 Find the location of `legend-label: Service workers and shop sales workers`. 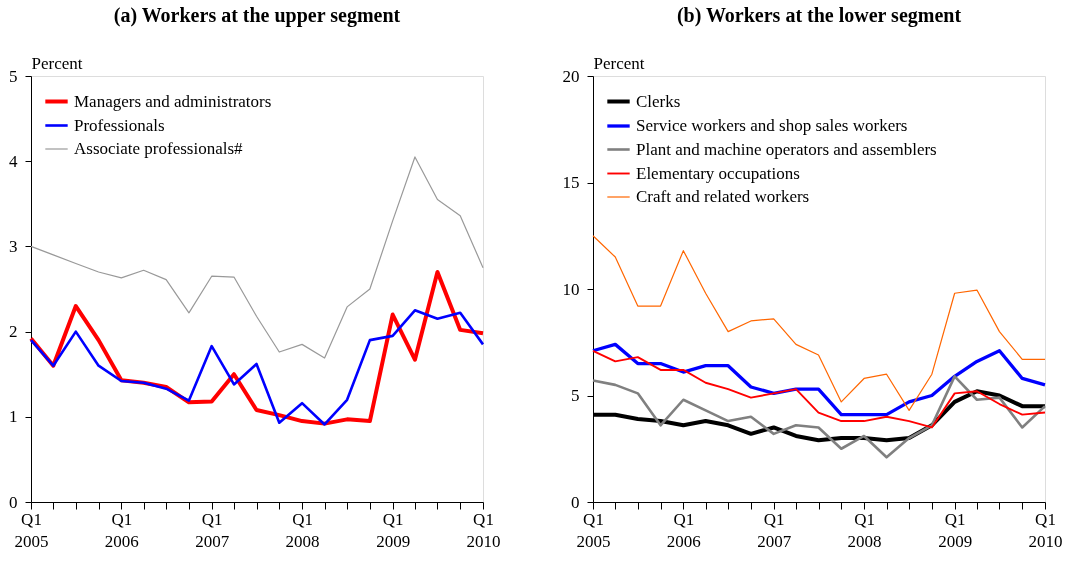

legend-label: Service workers and shop sales workers is located at coordinates (772, 125).